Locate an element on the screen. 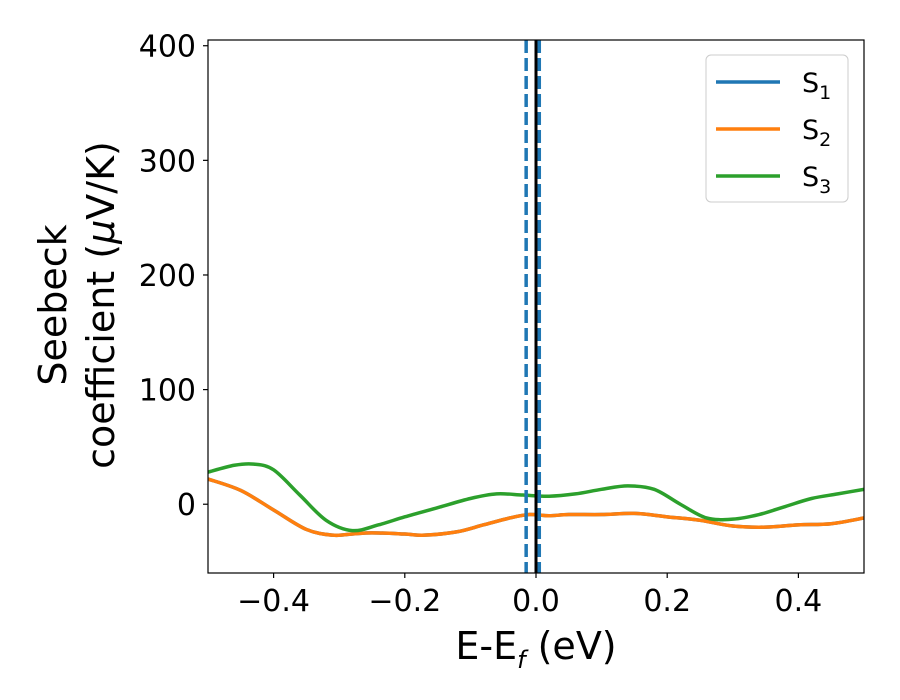 Image resolution: width=900 pixels, height=700 pixels. y-axis-ticks: 0 100 200 300 400 is located at coordinates (173, 276).